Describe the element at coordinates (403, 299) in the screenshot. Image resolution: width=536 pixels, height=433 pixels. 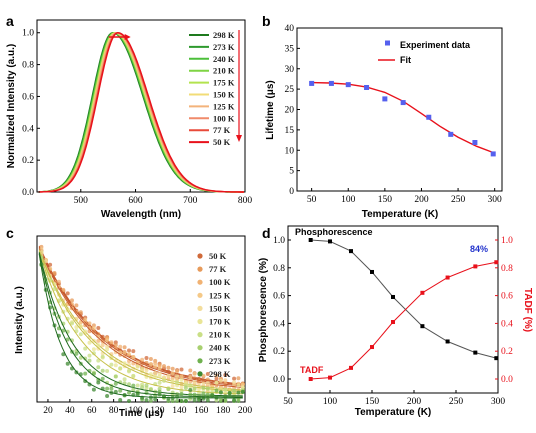
I see `phosphorescence-line` at that location.